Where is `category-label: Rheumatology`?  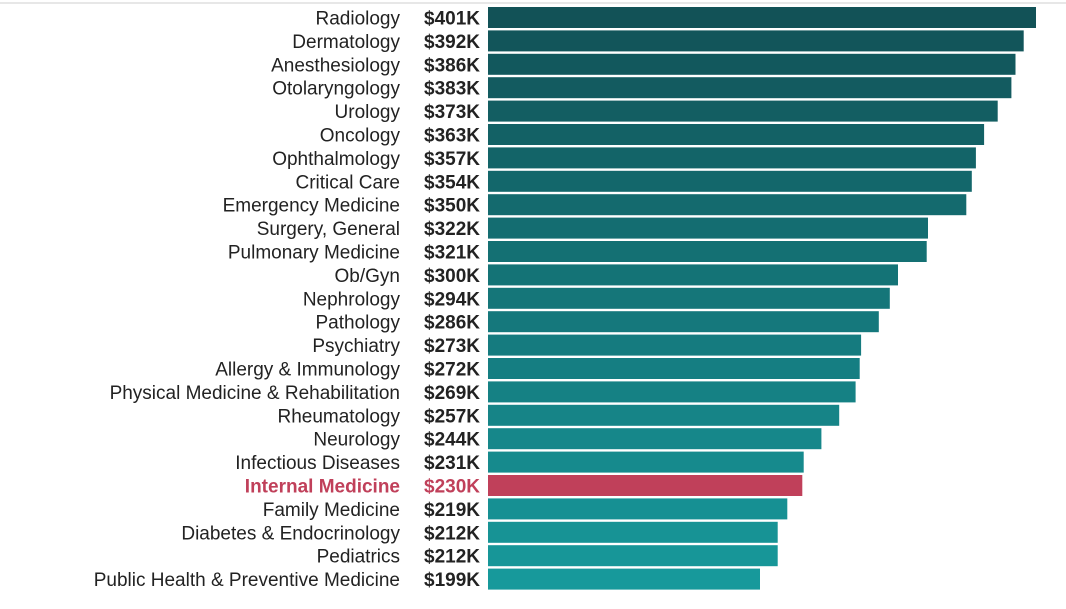
category-label: Rheumatology is located at coordinates (338, 416).